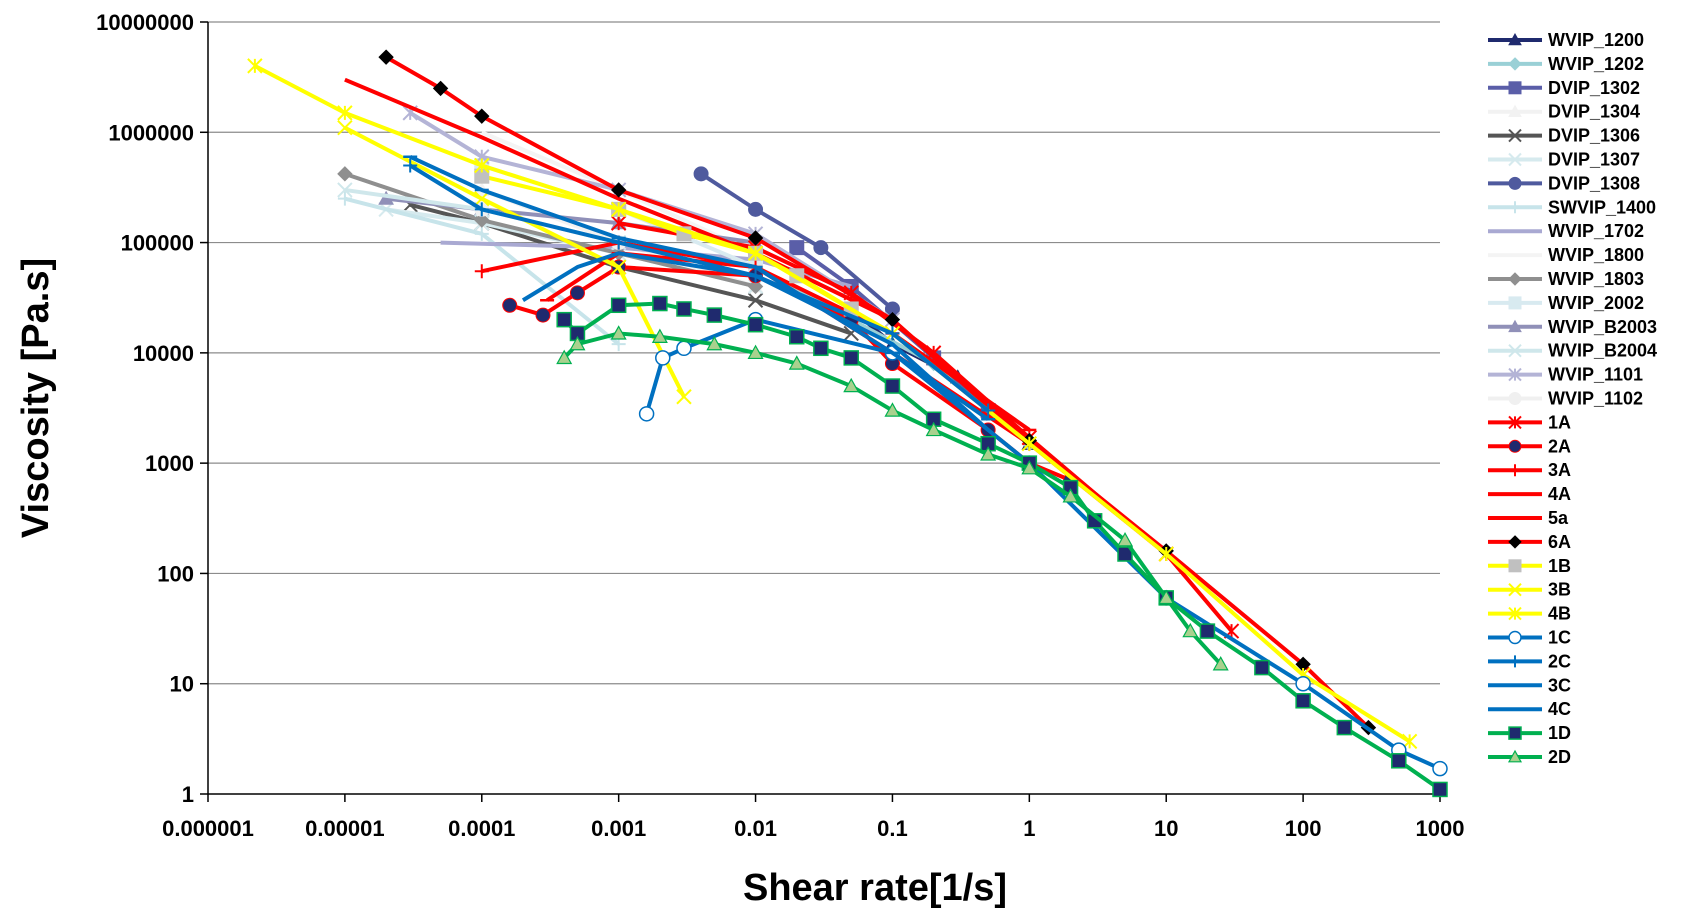 The height and width of the screenshot is (915, 1700). What do you see at coordinates (1559, 542) in the screenshot?
I see `legend-label: 6A` at bounding box center [1559, 542].